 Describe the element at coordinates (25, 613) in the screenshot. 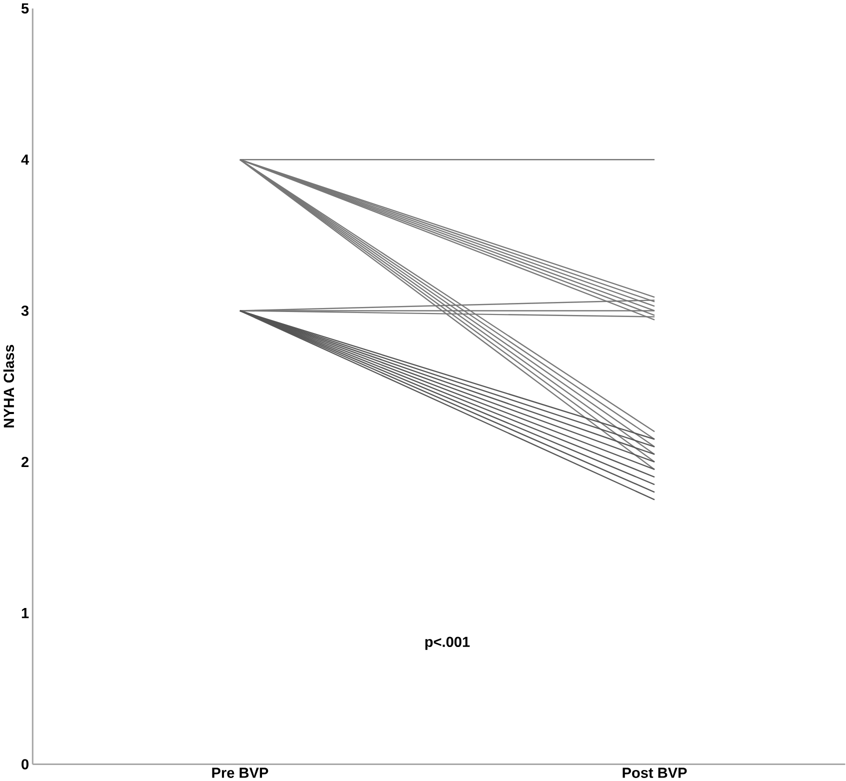

I see `y-tick-label: 1` at that location.